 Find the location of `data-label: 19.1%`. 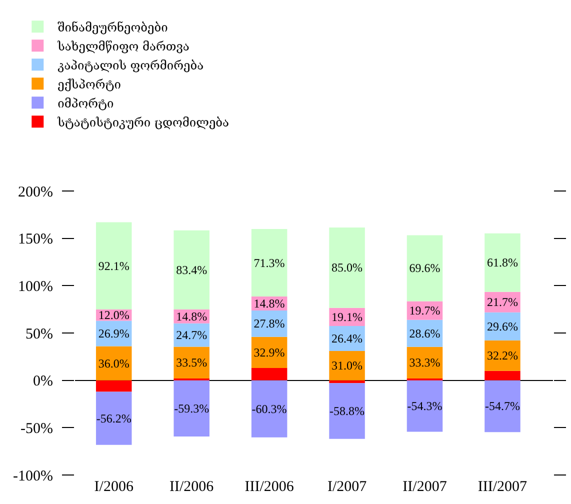

data-label: 19.1% is located at coordinates (347, 317).